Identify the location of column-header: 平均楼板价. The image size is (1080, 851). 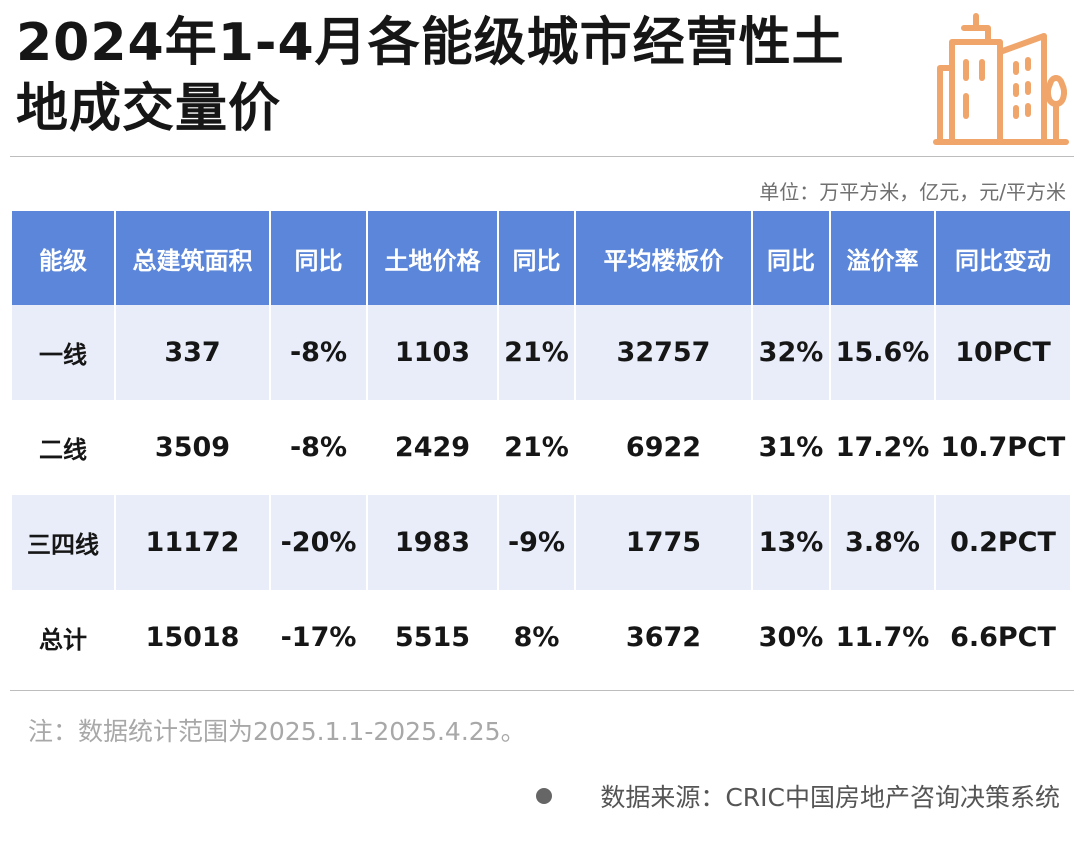
(664, 258).